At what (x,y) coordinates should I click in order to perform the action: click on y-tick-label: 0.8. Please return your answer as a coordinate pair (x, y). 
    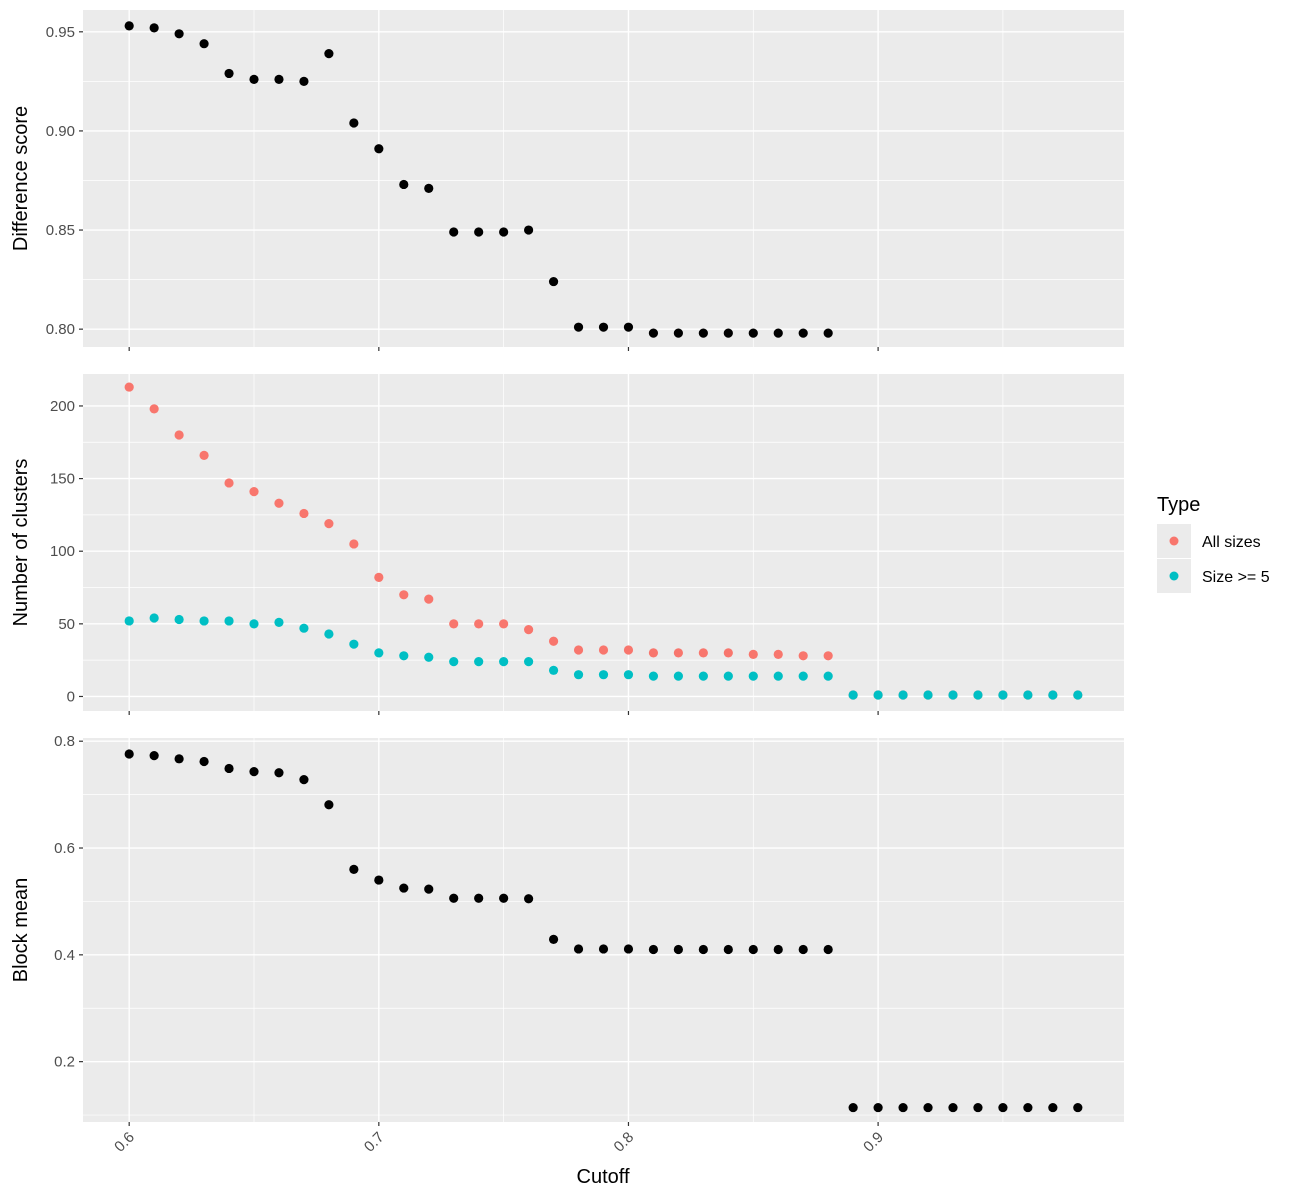
    Looking at the image, I should click on (64, 741).